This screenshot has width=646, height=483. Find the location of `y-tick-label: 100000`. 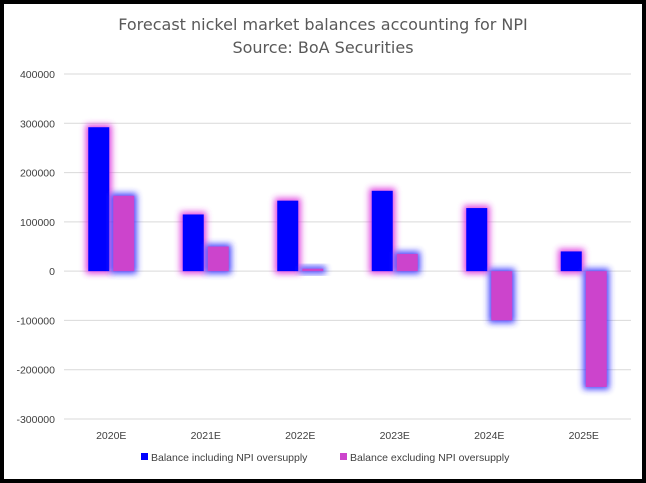

y-tick-label: 100000 is located at coordinates (37, 223).